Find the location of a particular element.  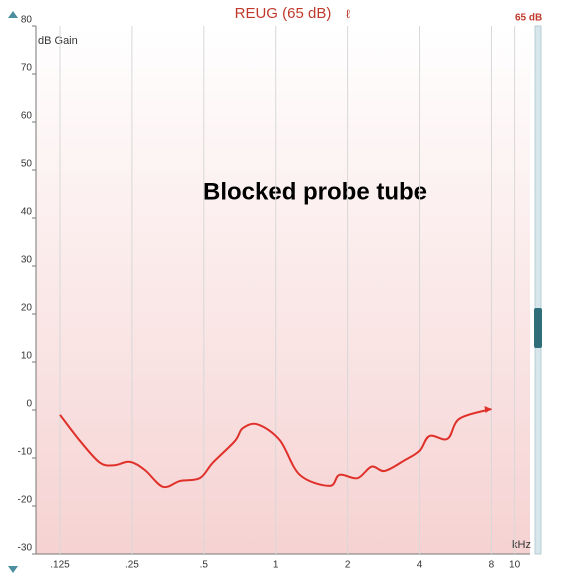

scroll-down is located at coordinates (13, 569).